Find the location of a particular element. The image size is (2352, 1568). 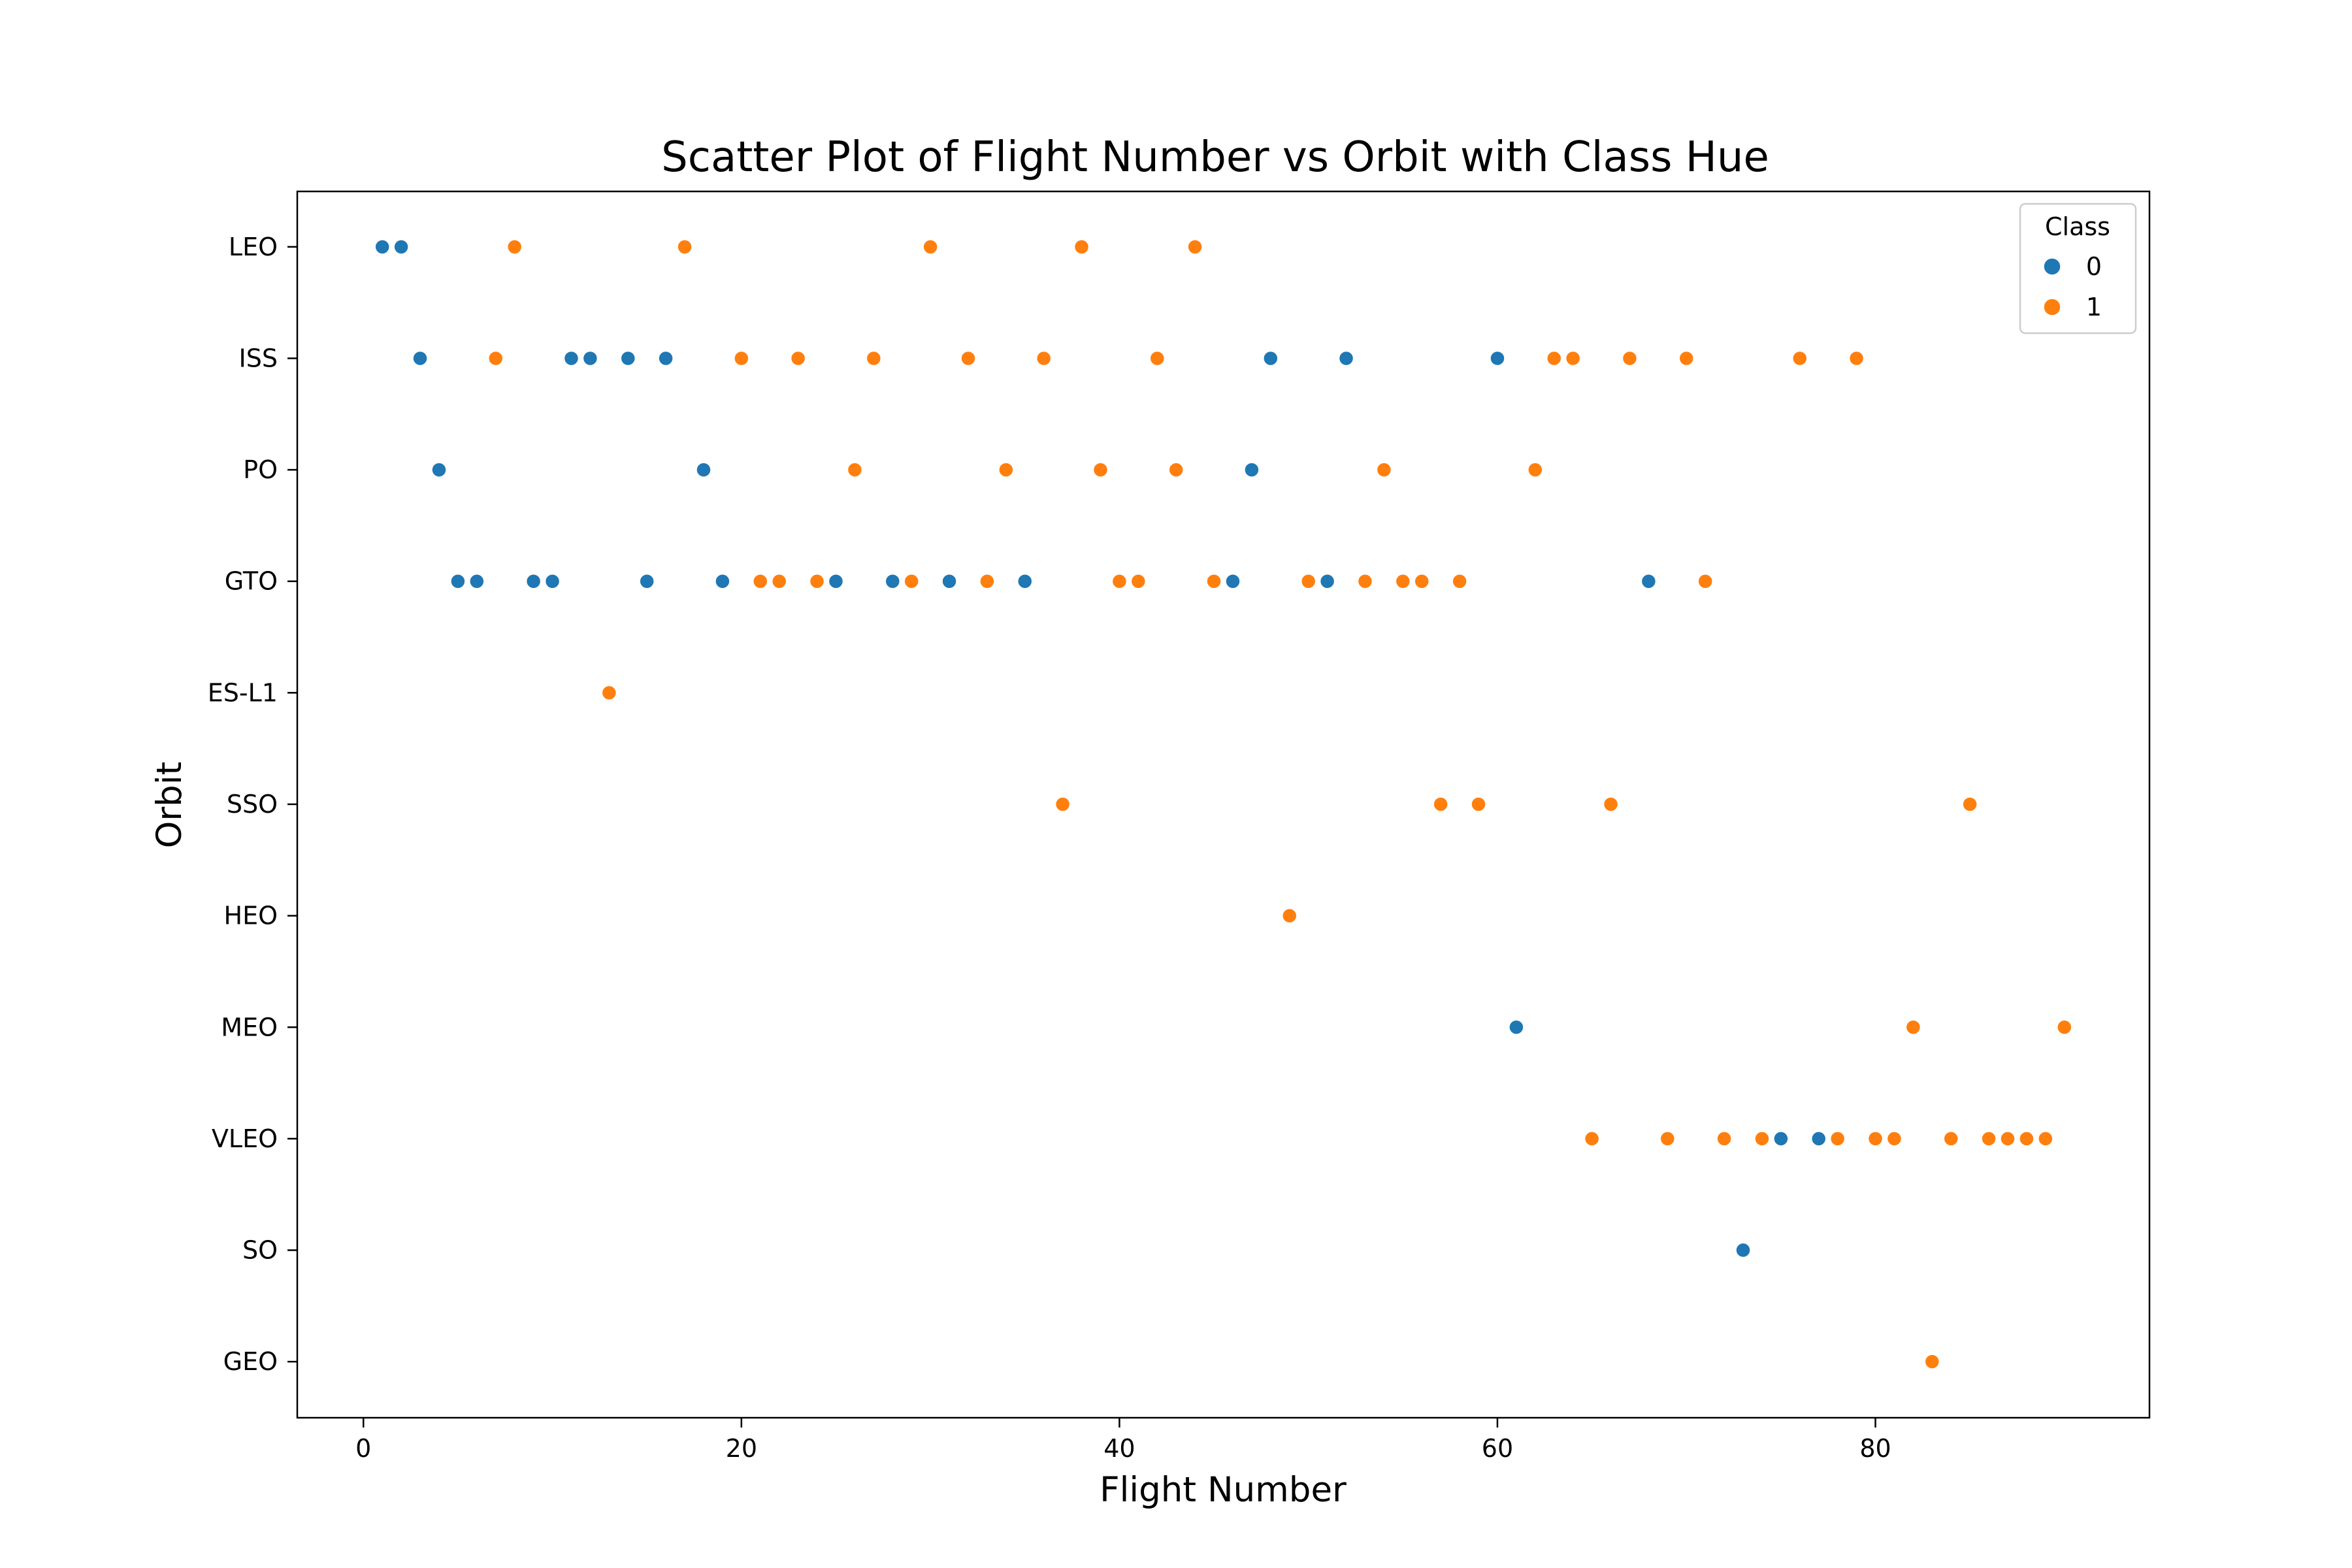

y-axis-ticks: LEO ISS PO GTO ES-L1 SSO HEO MEO VLEO SO GEO is located at coordinates (252, 804).